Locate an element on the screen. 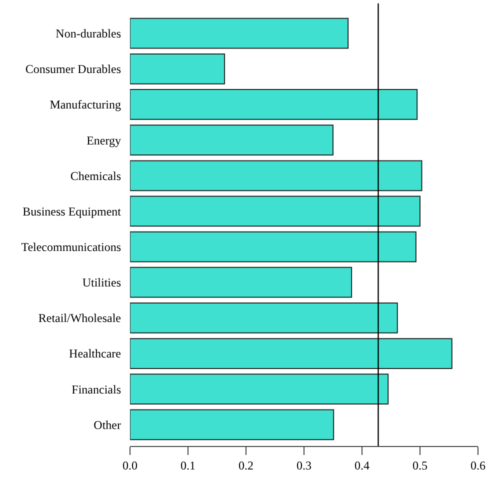  x-tick-label: 0.1 is located at coordinates (188, 465).